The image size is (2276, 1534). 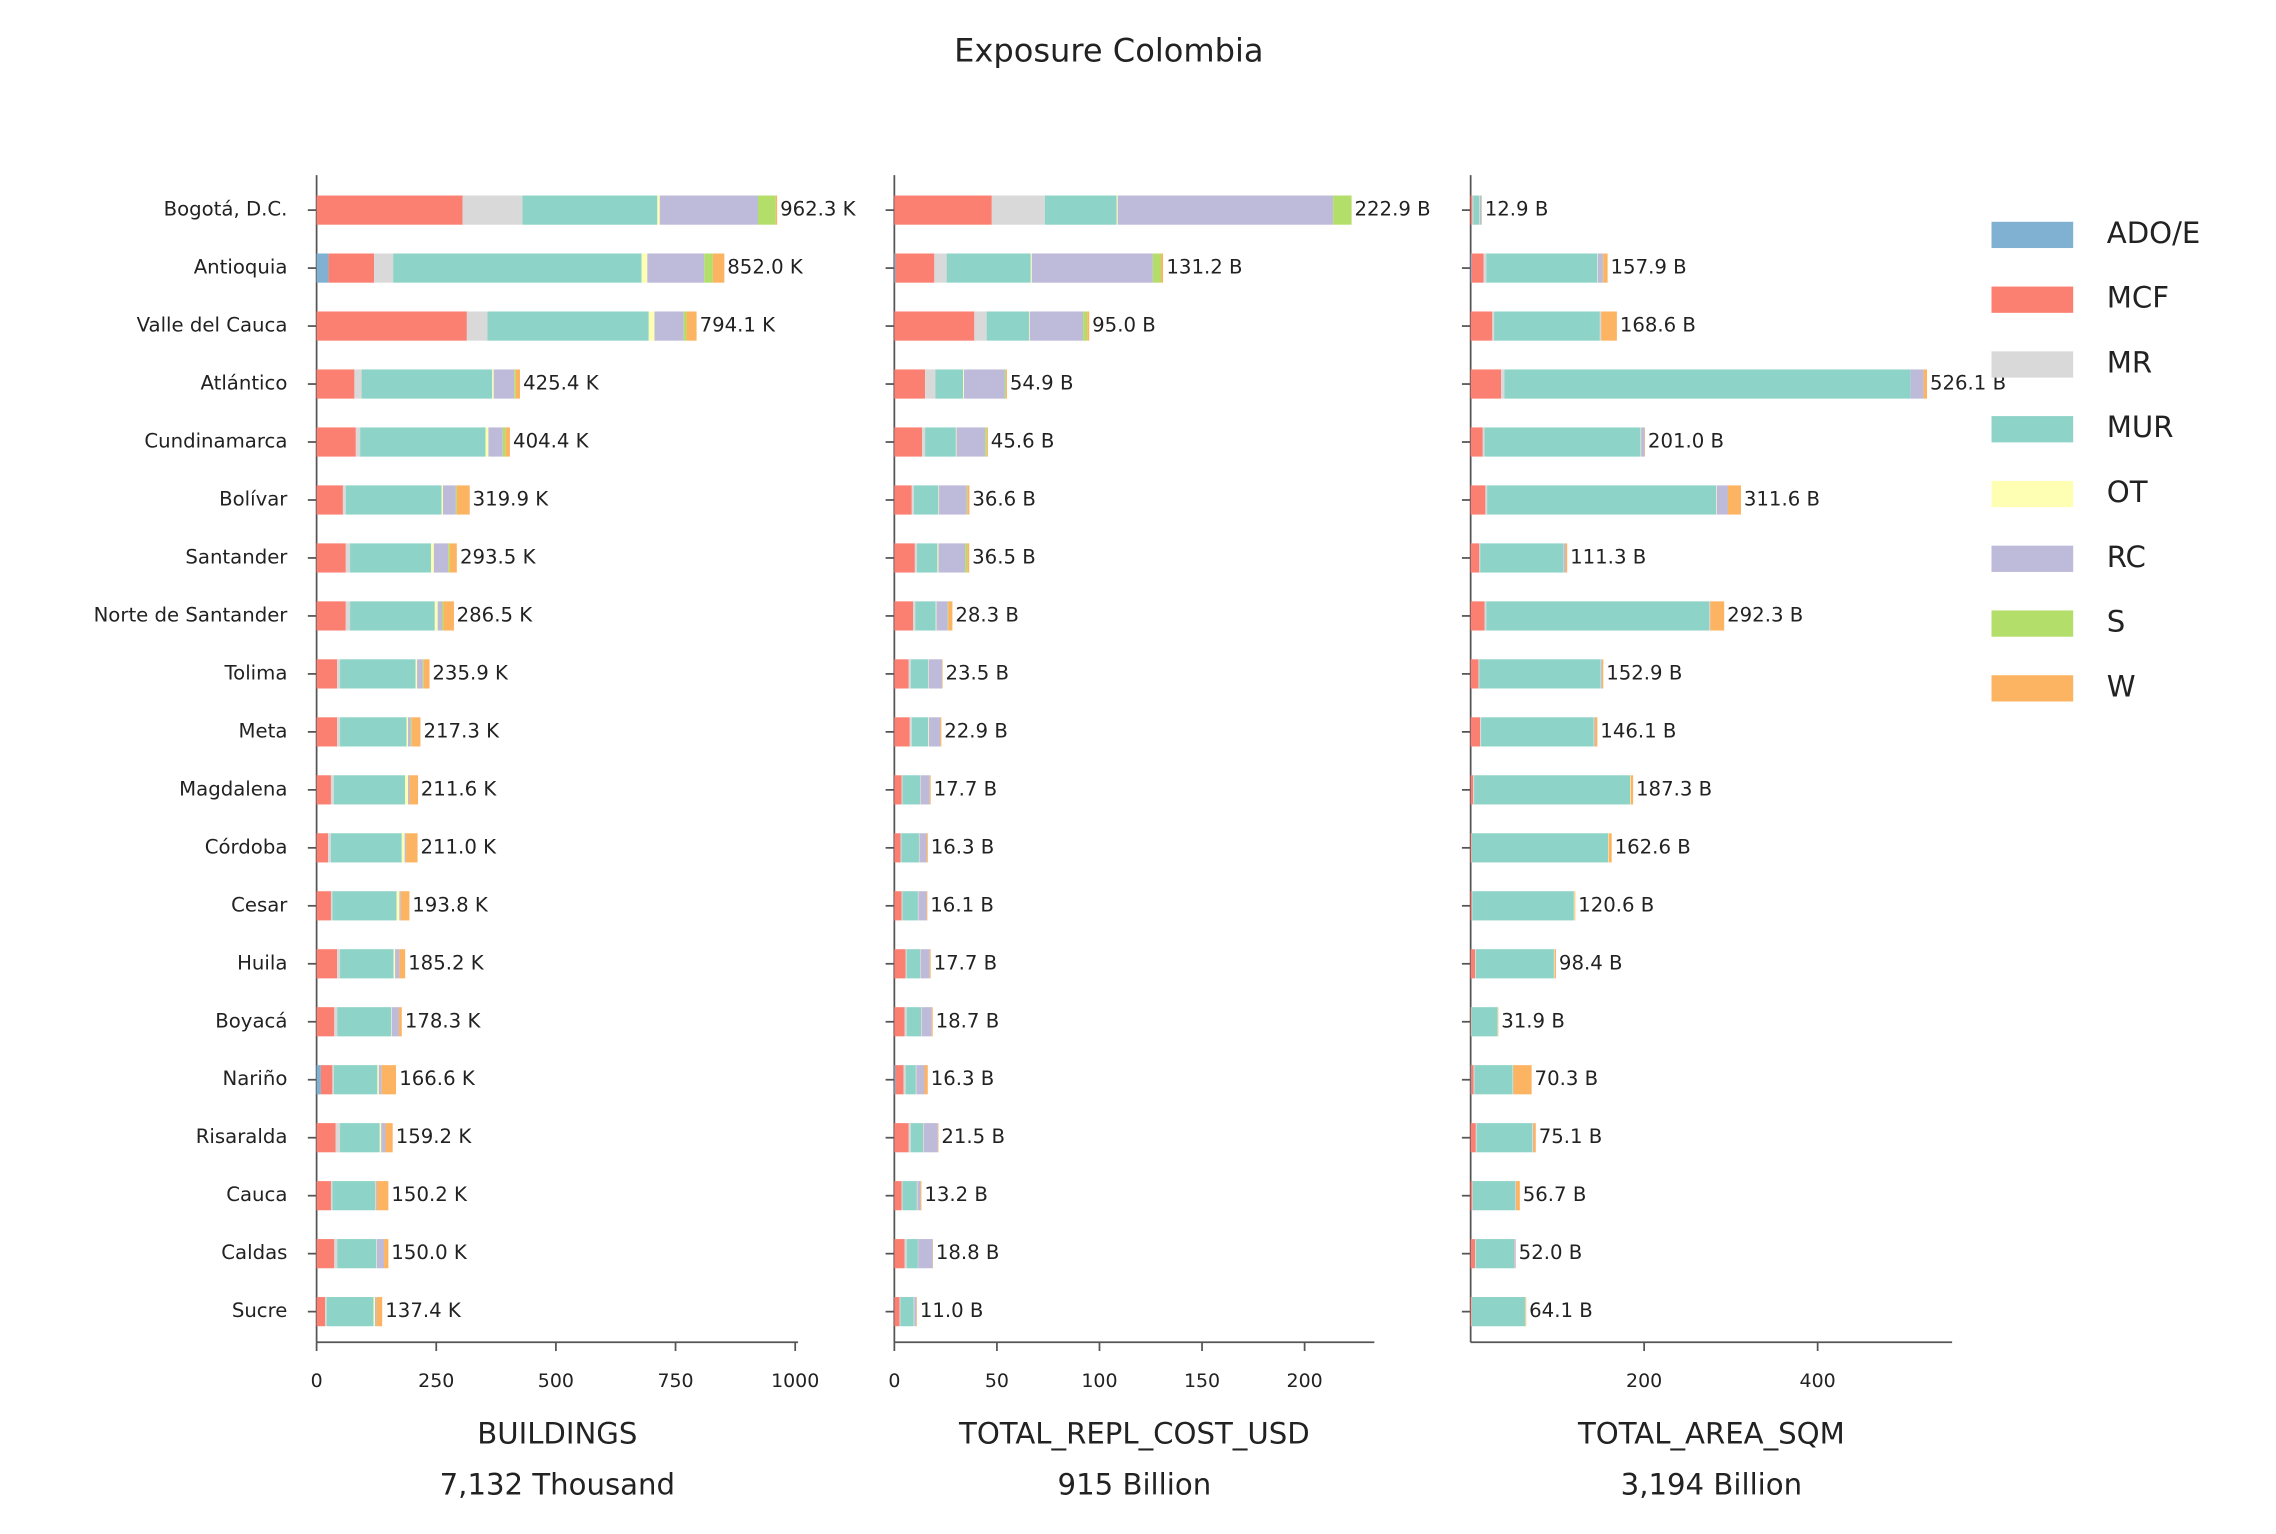 I want to click on total-label: 150.2 K, so click(x=429, y=1194).